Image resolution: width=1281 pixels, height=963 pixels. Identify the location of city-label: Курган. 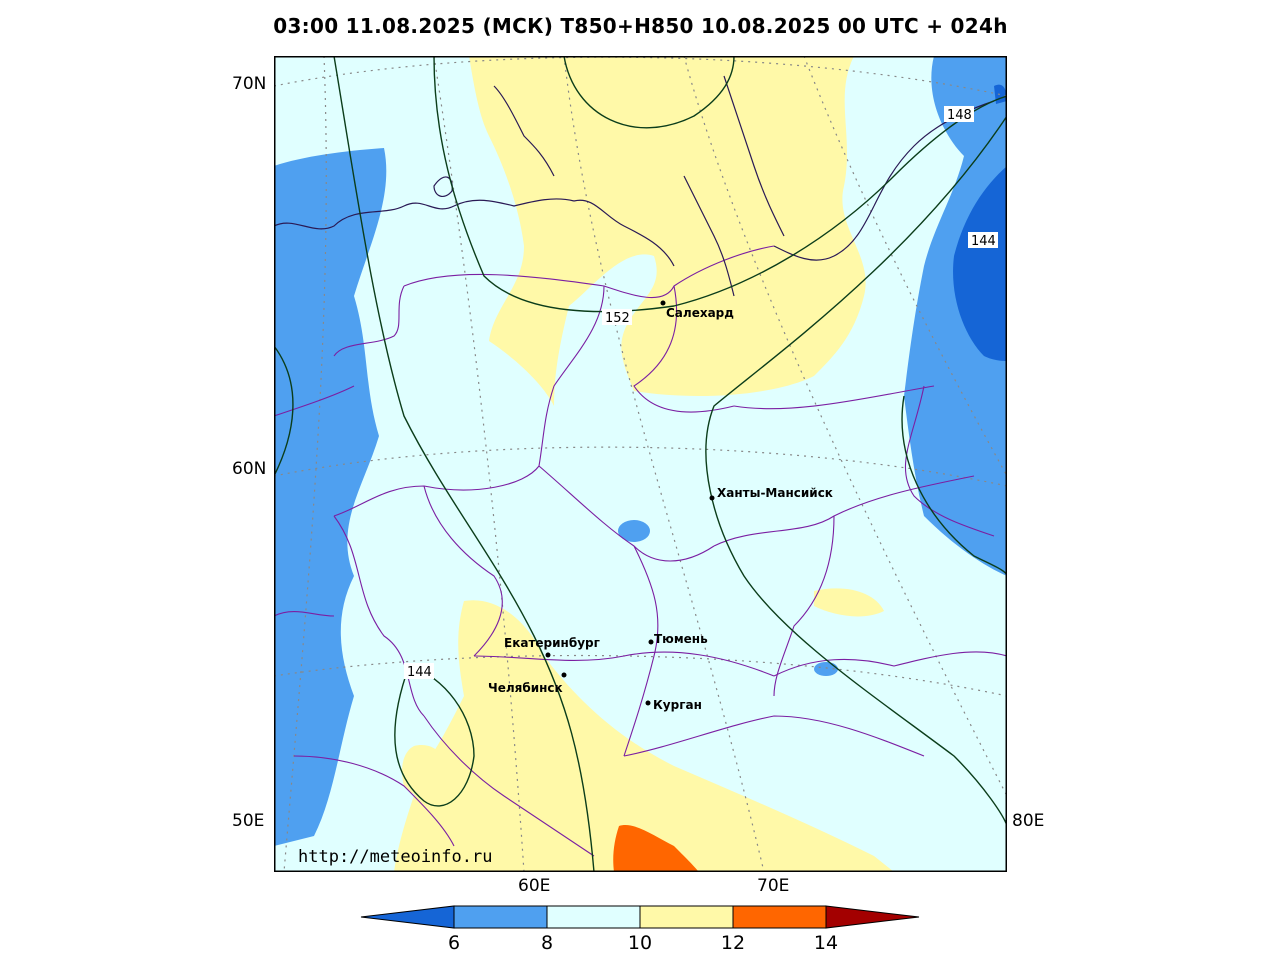
(677, 705).